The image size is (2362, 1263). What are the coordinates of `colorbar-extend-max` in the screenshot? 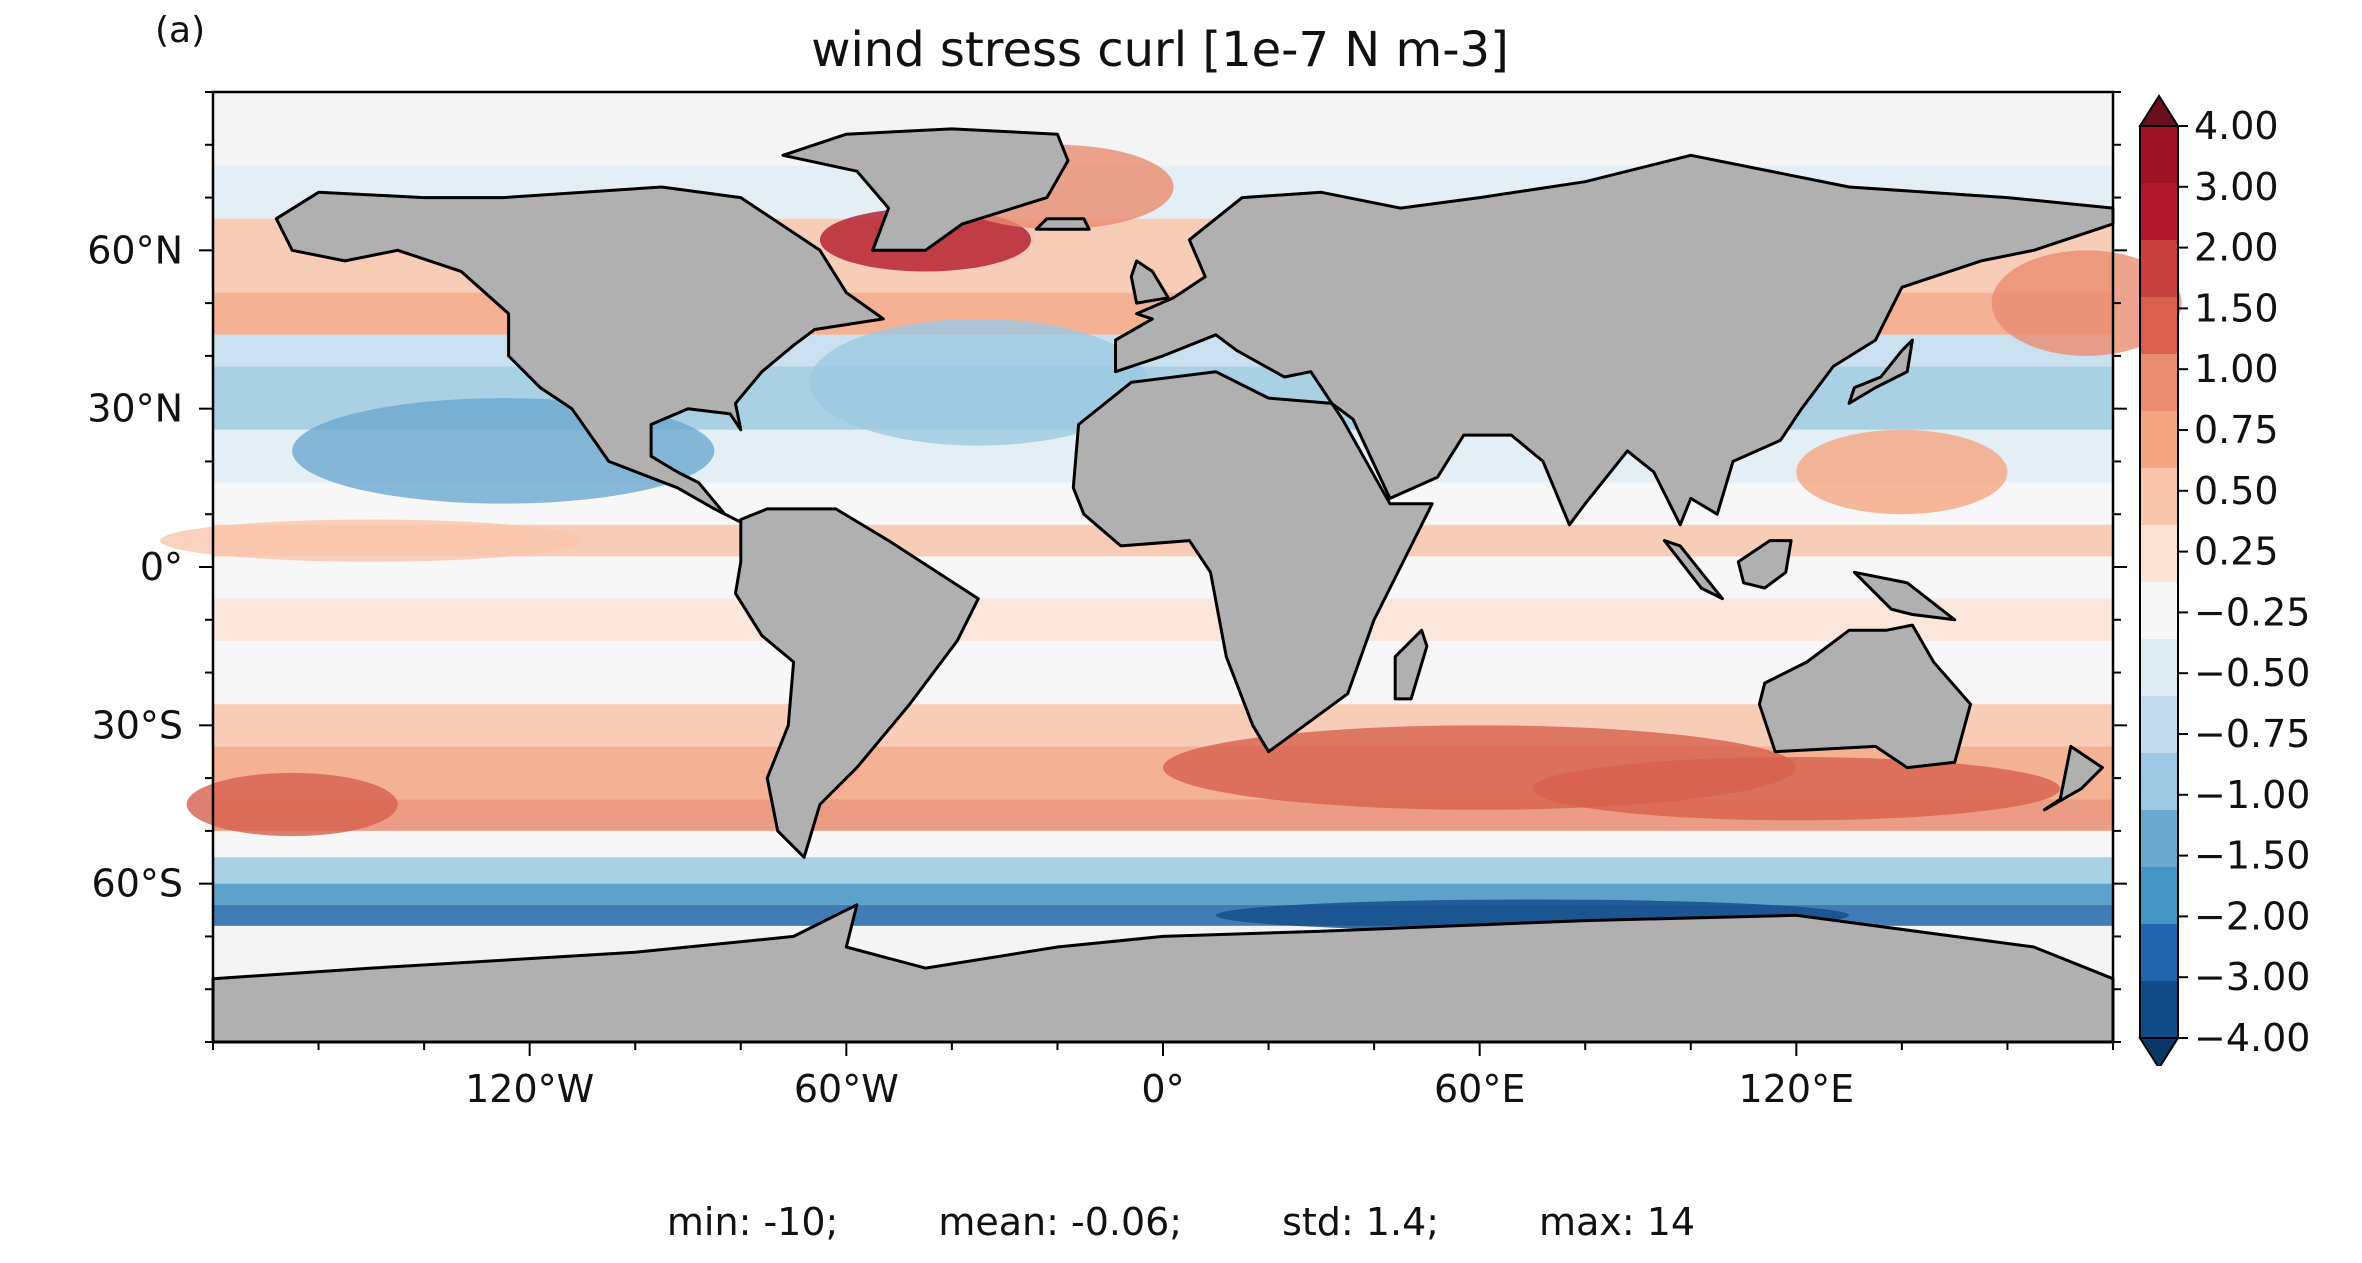 It's located at (2159, 110).